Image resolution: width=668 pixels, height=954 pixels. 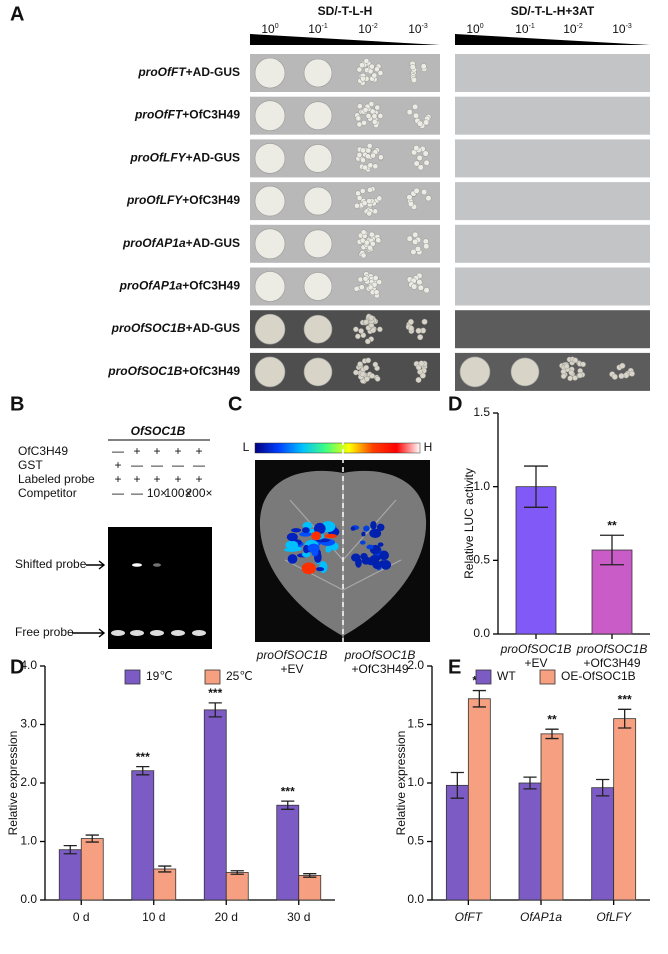 I want to click on dilution-label: 10-1, so click(x=318, y=29).